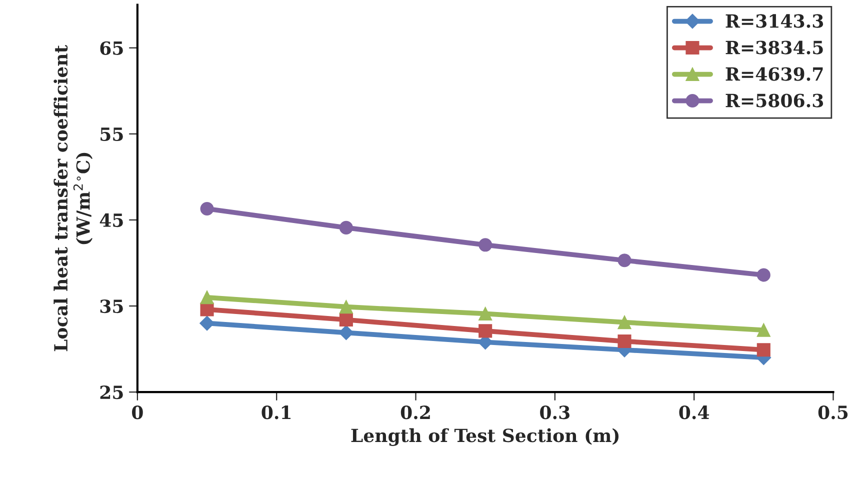 The width and height of the screenshot is (859, 484). What do you see at coordinates (111, 135) in the screenshot?
I see `y-tick-label: 55` at bounding box center [111, 135].